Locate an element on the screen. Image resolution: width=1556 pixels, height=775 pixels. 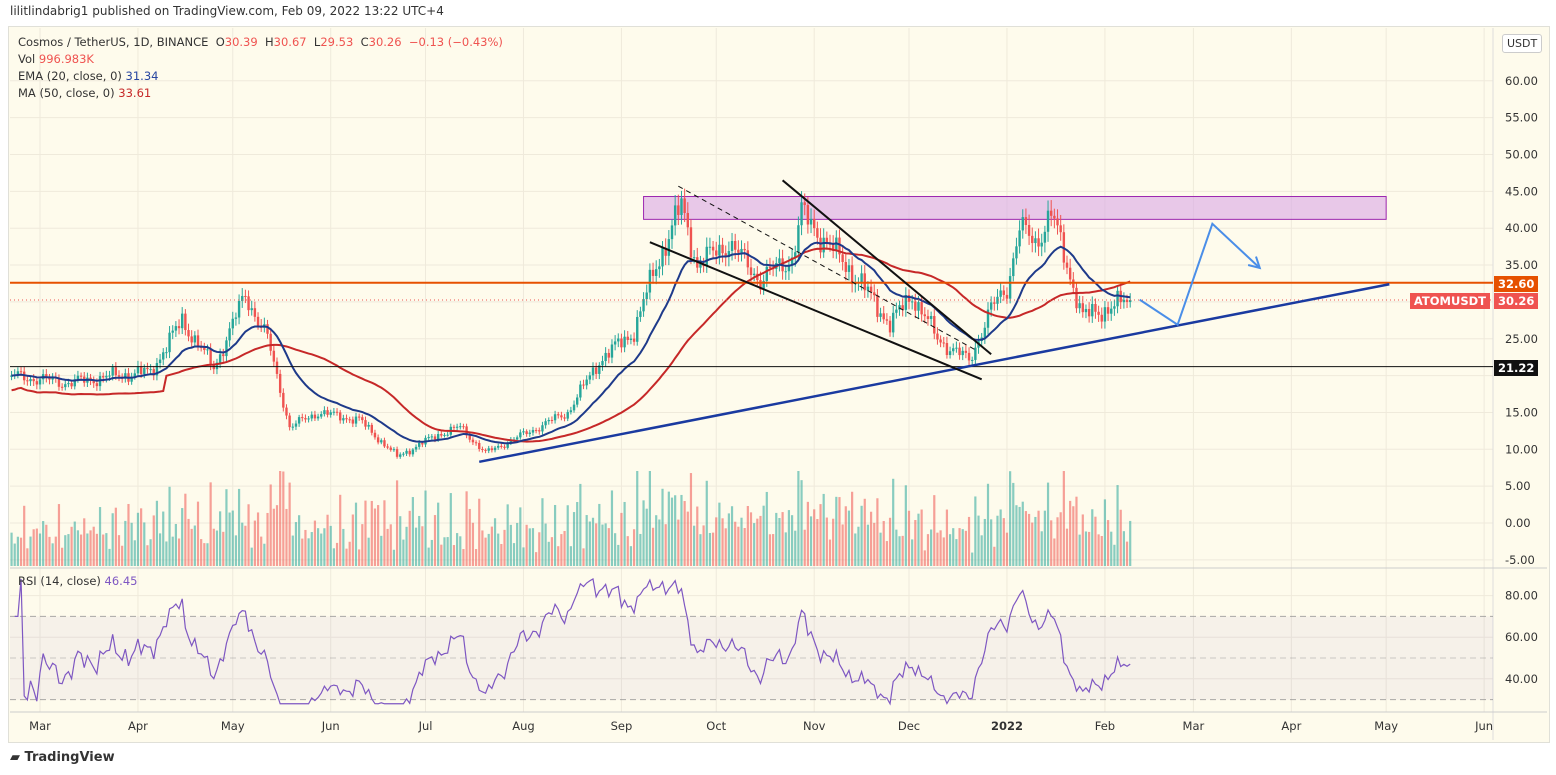
symbol-title: Cosmos / TetherUS, 1D, BINANCE is located at coordinates (113, 42).